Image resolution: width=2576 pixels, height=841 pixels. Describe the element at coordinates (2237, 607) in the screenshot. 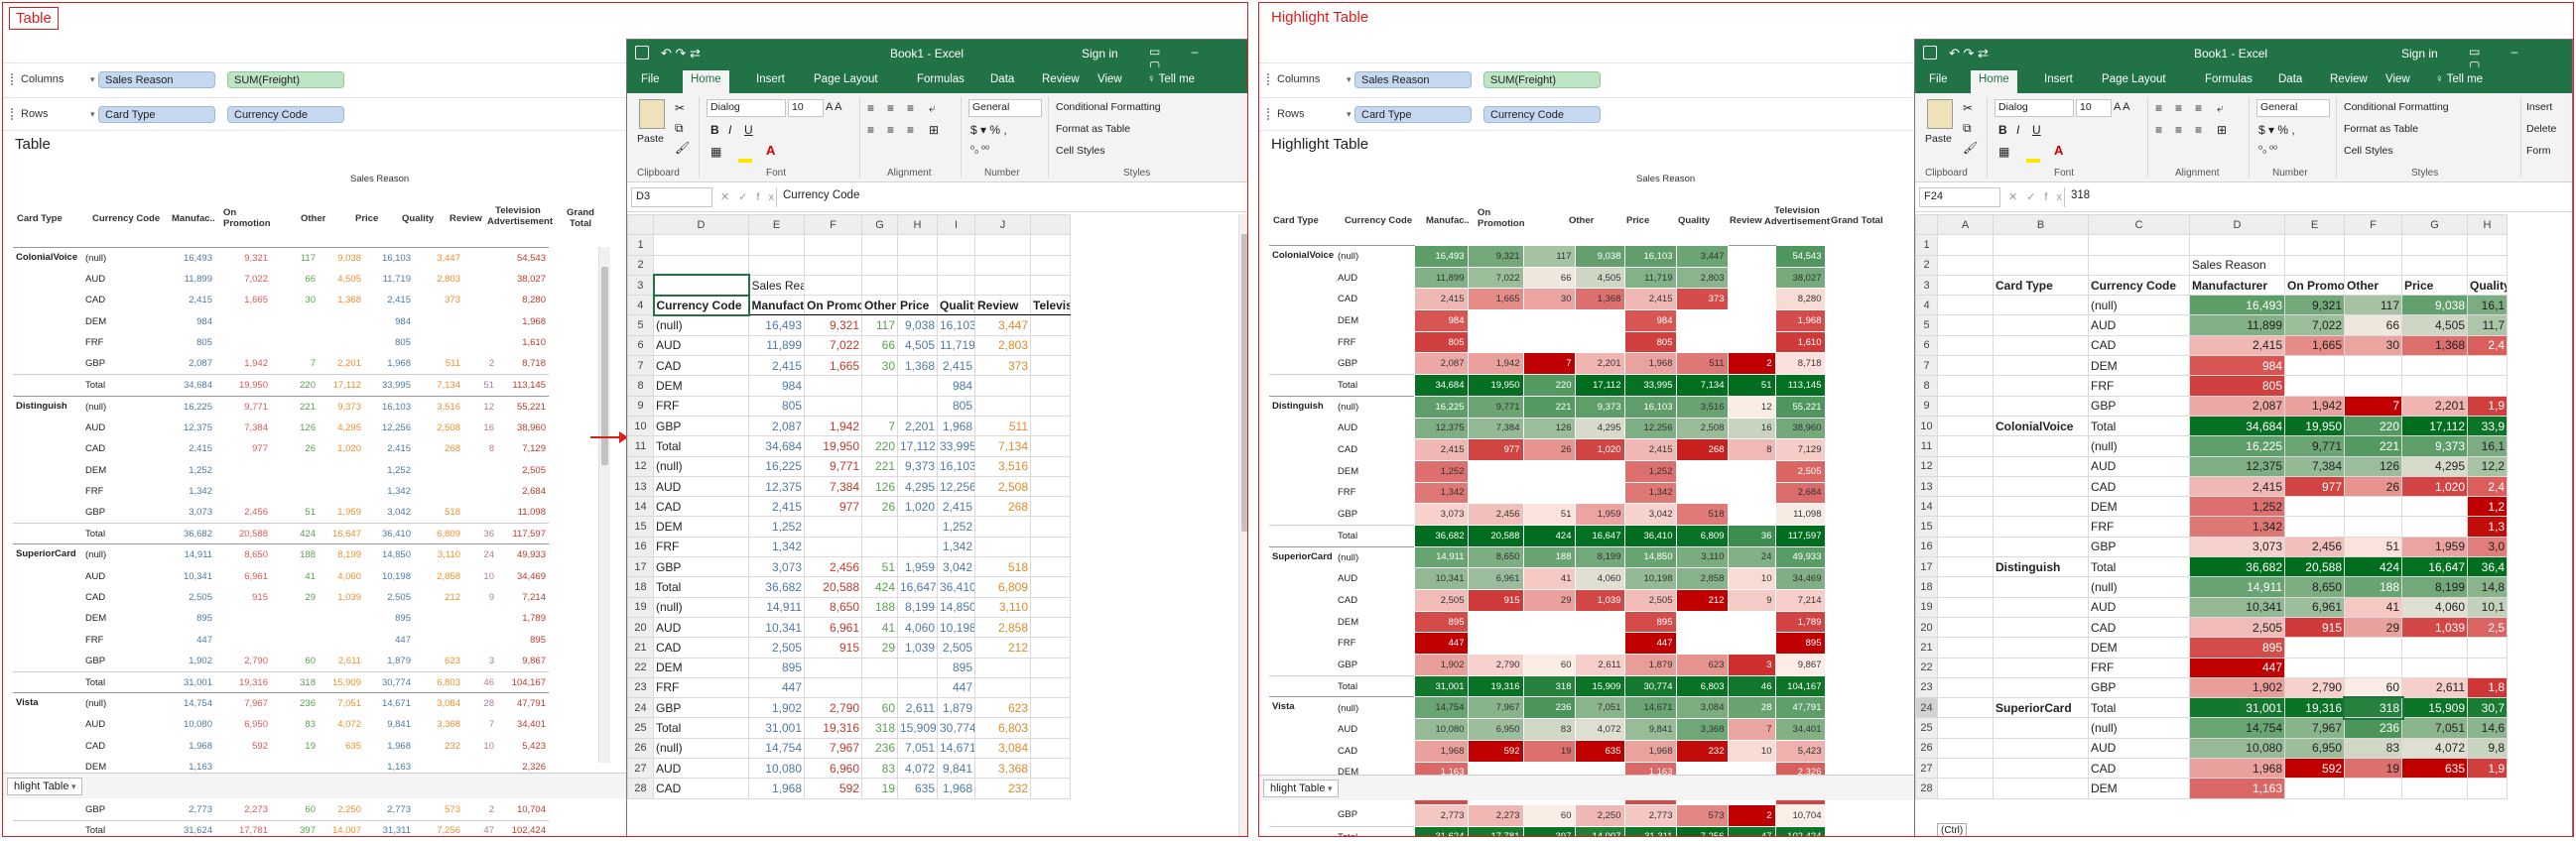

I see `cell: 10,341` at that location.